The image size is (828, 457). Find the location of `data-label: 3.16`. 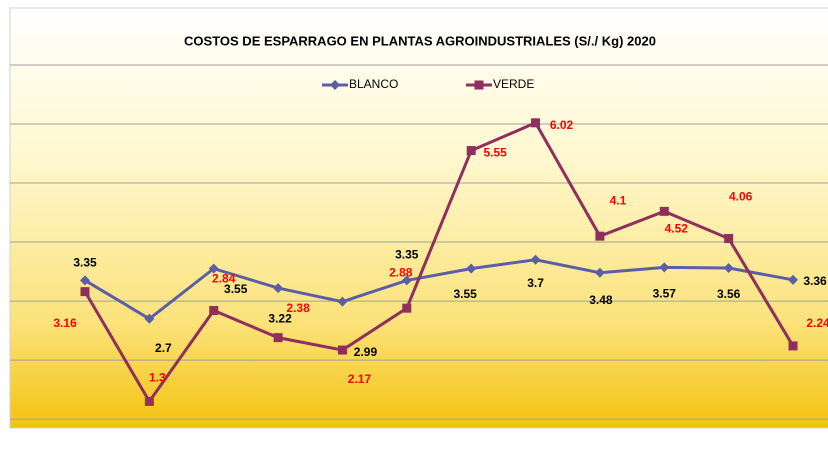

data-label: 3.16 is located at coordinates (65, 323).